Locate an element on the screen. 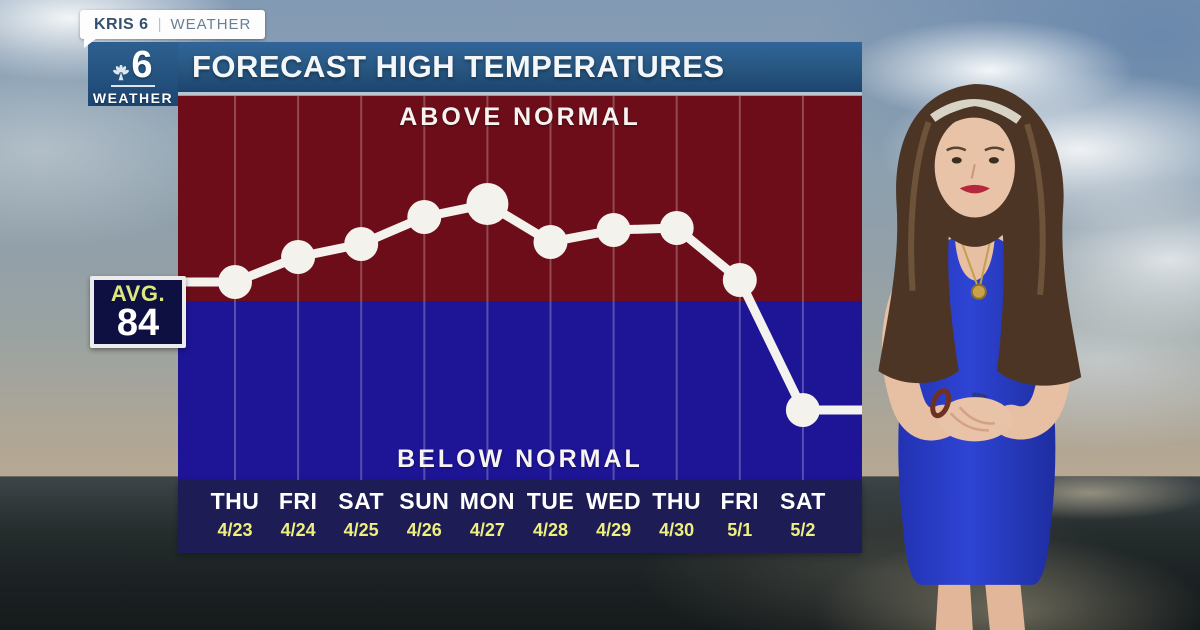 This screenshot has width=1200, height=630. logo-label: WEATHER is located at coordinates (133, 98).